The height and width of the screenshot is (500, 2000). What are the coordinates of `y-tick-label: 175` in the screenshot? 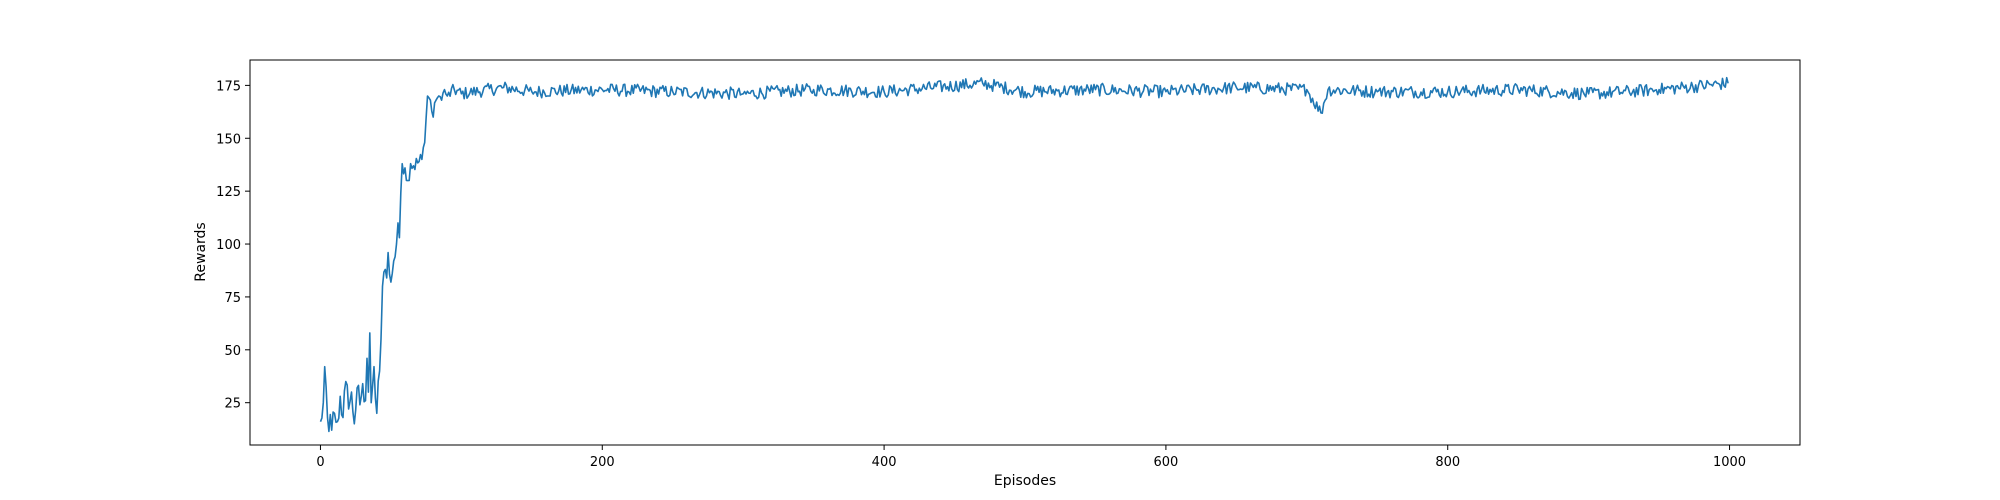 It's located at (228, 86).